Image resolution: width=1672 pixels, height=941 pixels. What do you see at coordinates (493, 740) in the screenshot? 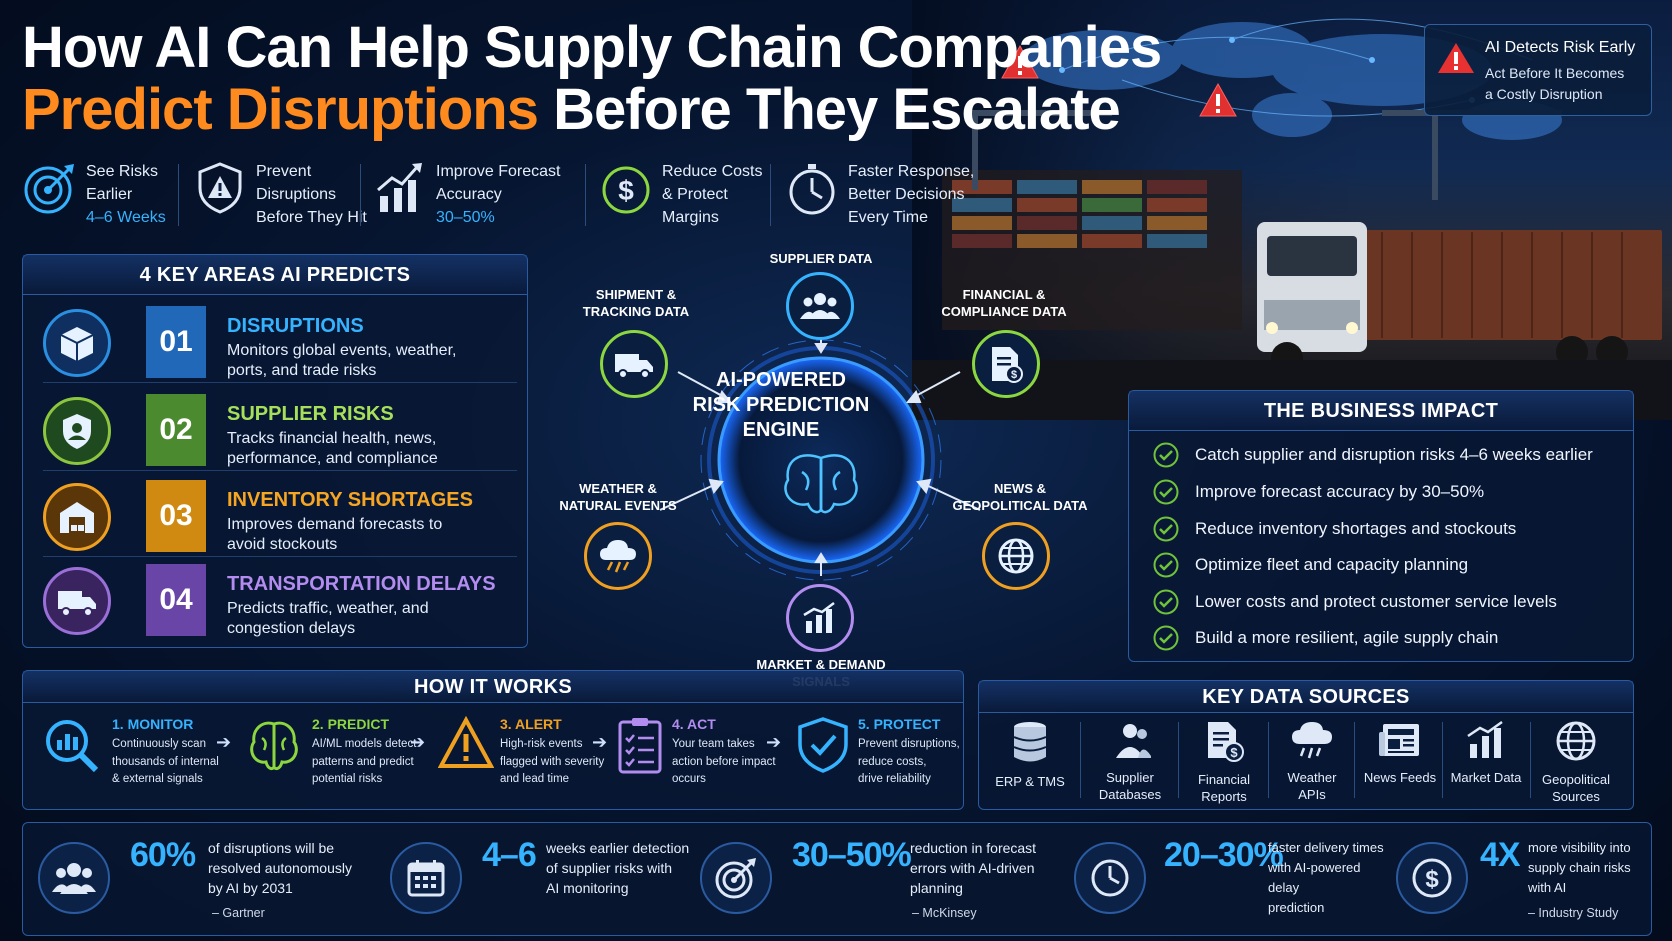
I see `how-it-works-panel: HOW IT WORKS` at bounding box center [493, 740].